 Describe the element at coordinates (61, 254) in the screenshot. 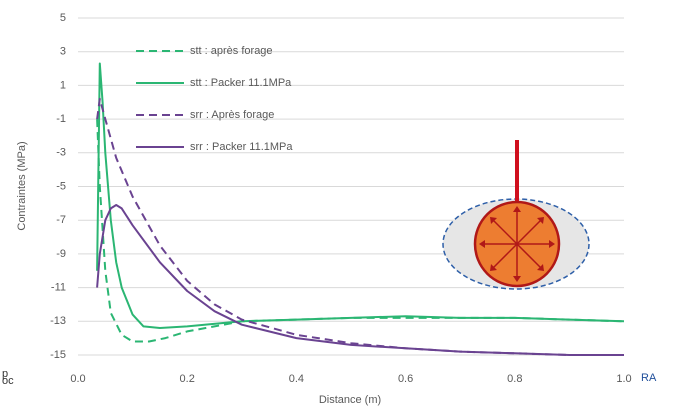

I see `y-tick-label: -9` at that location.